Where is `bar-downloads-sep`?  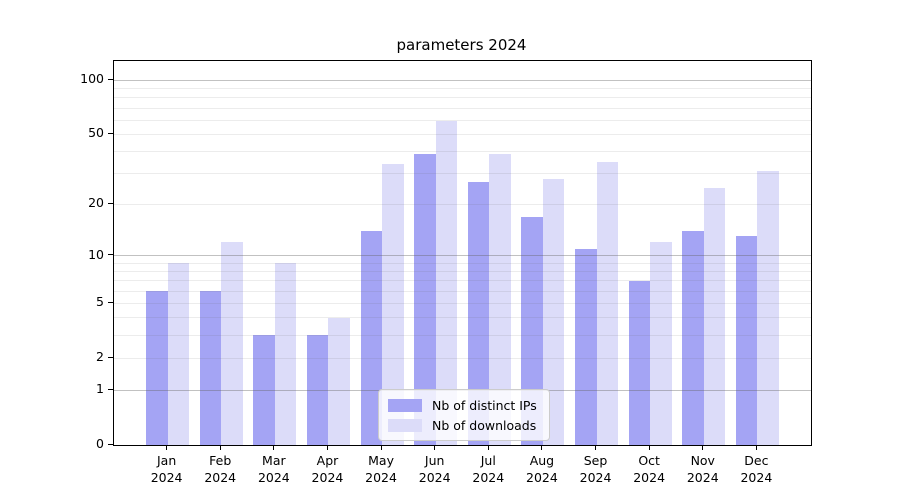 bar-downloads-sep is located at coordinates (607, 303).